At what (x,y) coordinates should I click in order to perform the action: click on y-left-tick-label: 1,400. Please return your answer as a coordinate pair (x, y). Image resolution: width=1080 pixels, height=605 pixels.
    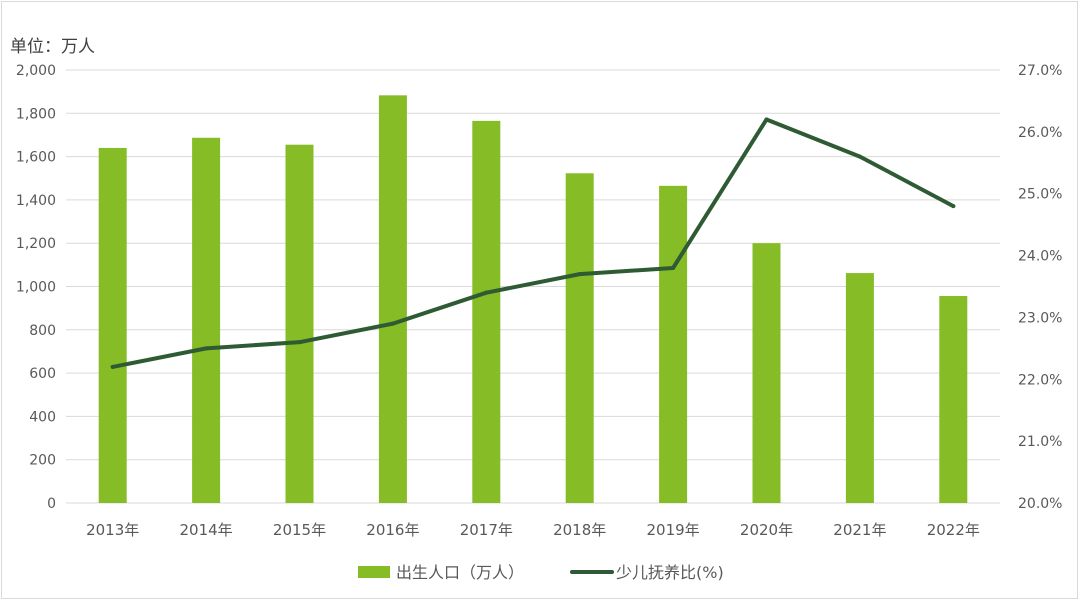
    Looking at the image, I should click on (36, 201).